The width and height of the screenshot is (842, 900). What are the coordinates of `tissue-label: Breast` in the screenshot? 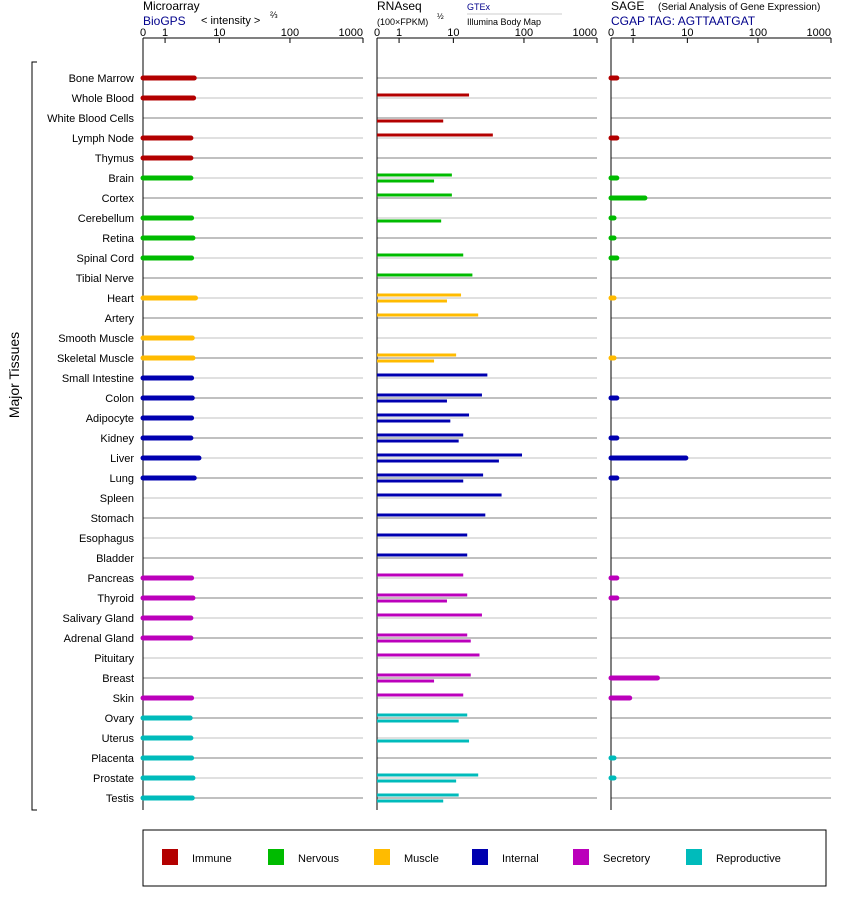 It's located at (118, 679).